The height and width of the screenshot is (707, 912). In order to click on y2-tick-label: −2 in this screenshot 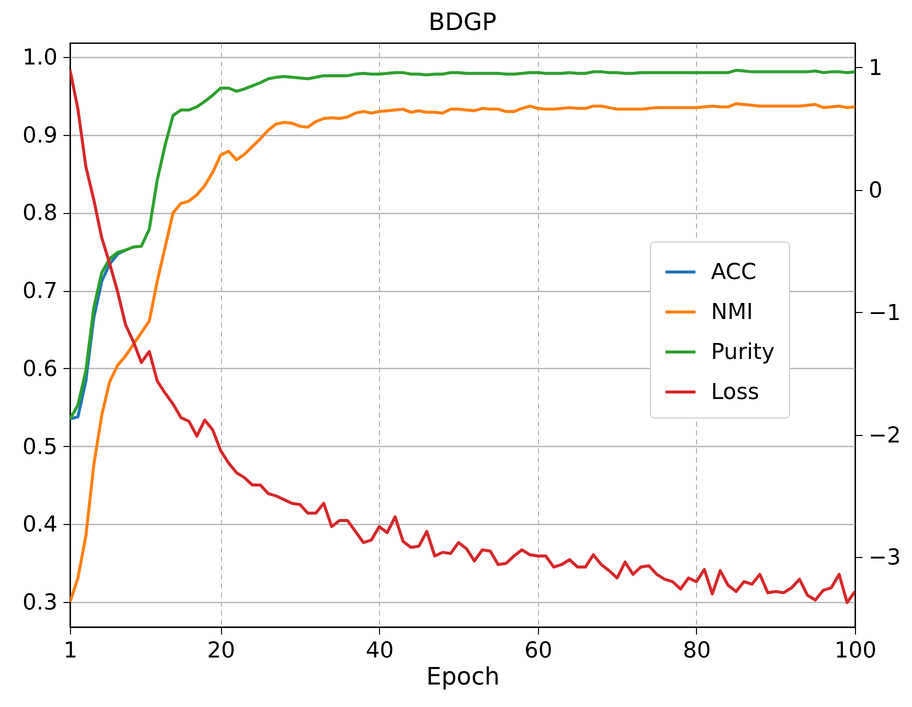, I will do `click(884, 435)`.